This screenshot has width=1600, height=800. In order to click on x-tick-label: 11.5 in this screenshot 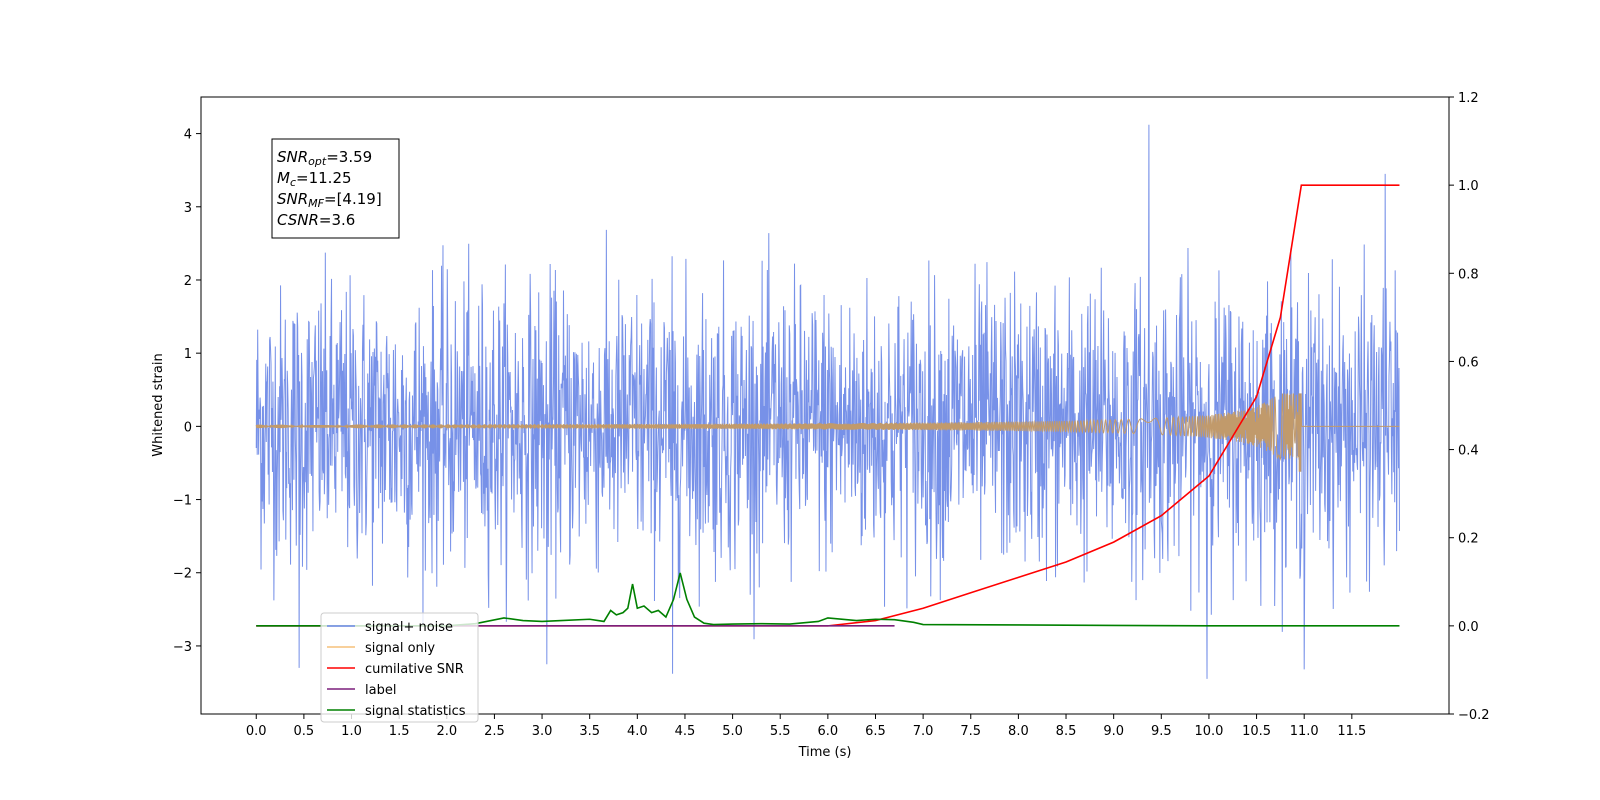, I will do `click(1351, 731)`.